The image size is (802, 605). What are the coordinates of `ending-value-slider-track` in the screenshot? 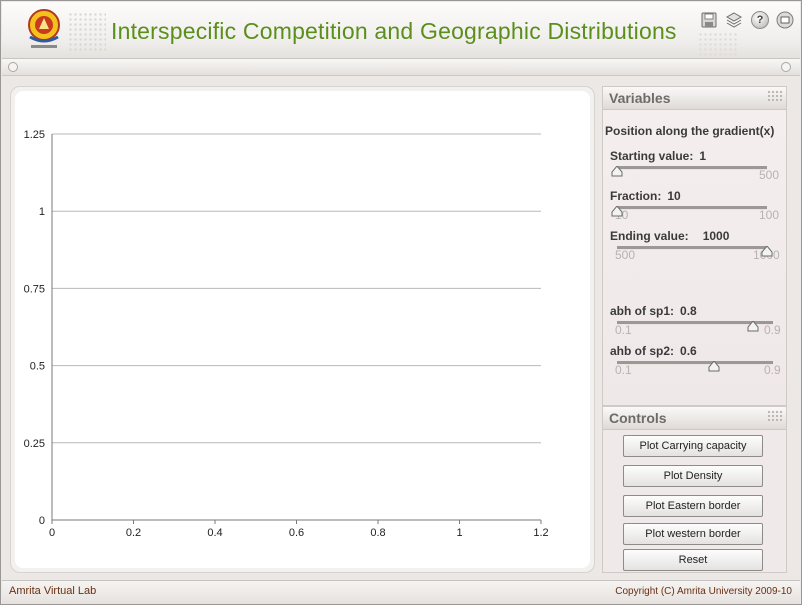 It's located at (692, 248).